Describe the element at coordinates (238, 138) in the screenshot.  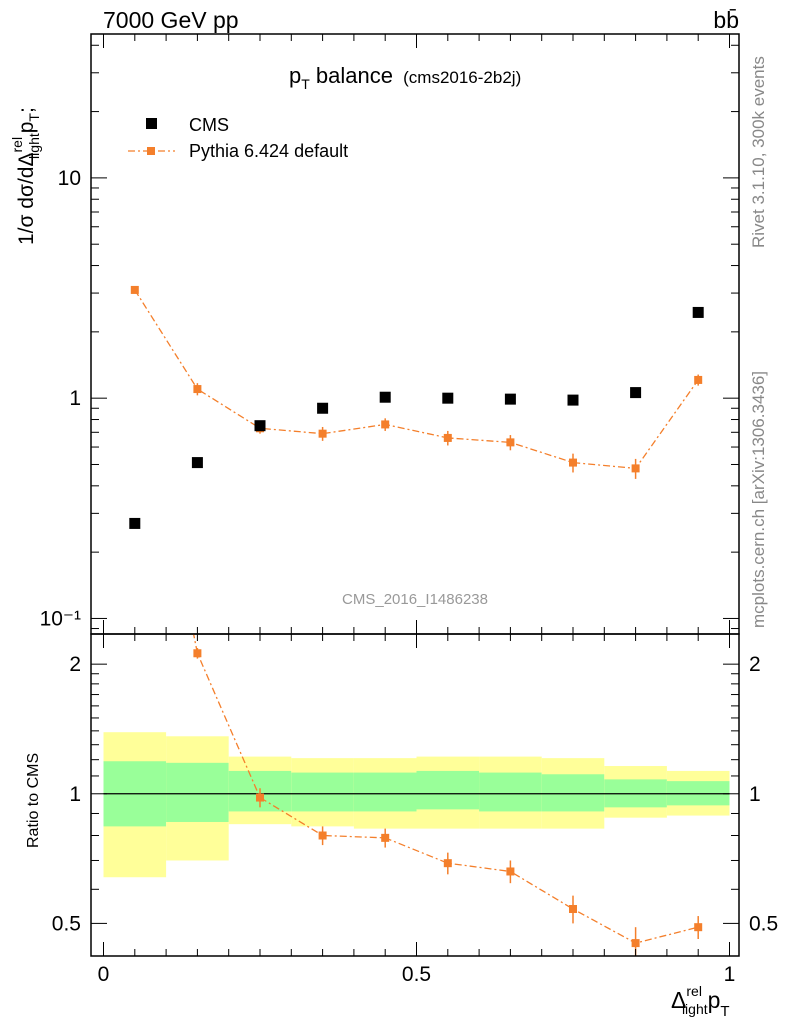
I see `legend: CMS Pythia 6.424 default` at that location.